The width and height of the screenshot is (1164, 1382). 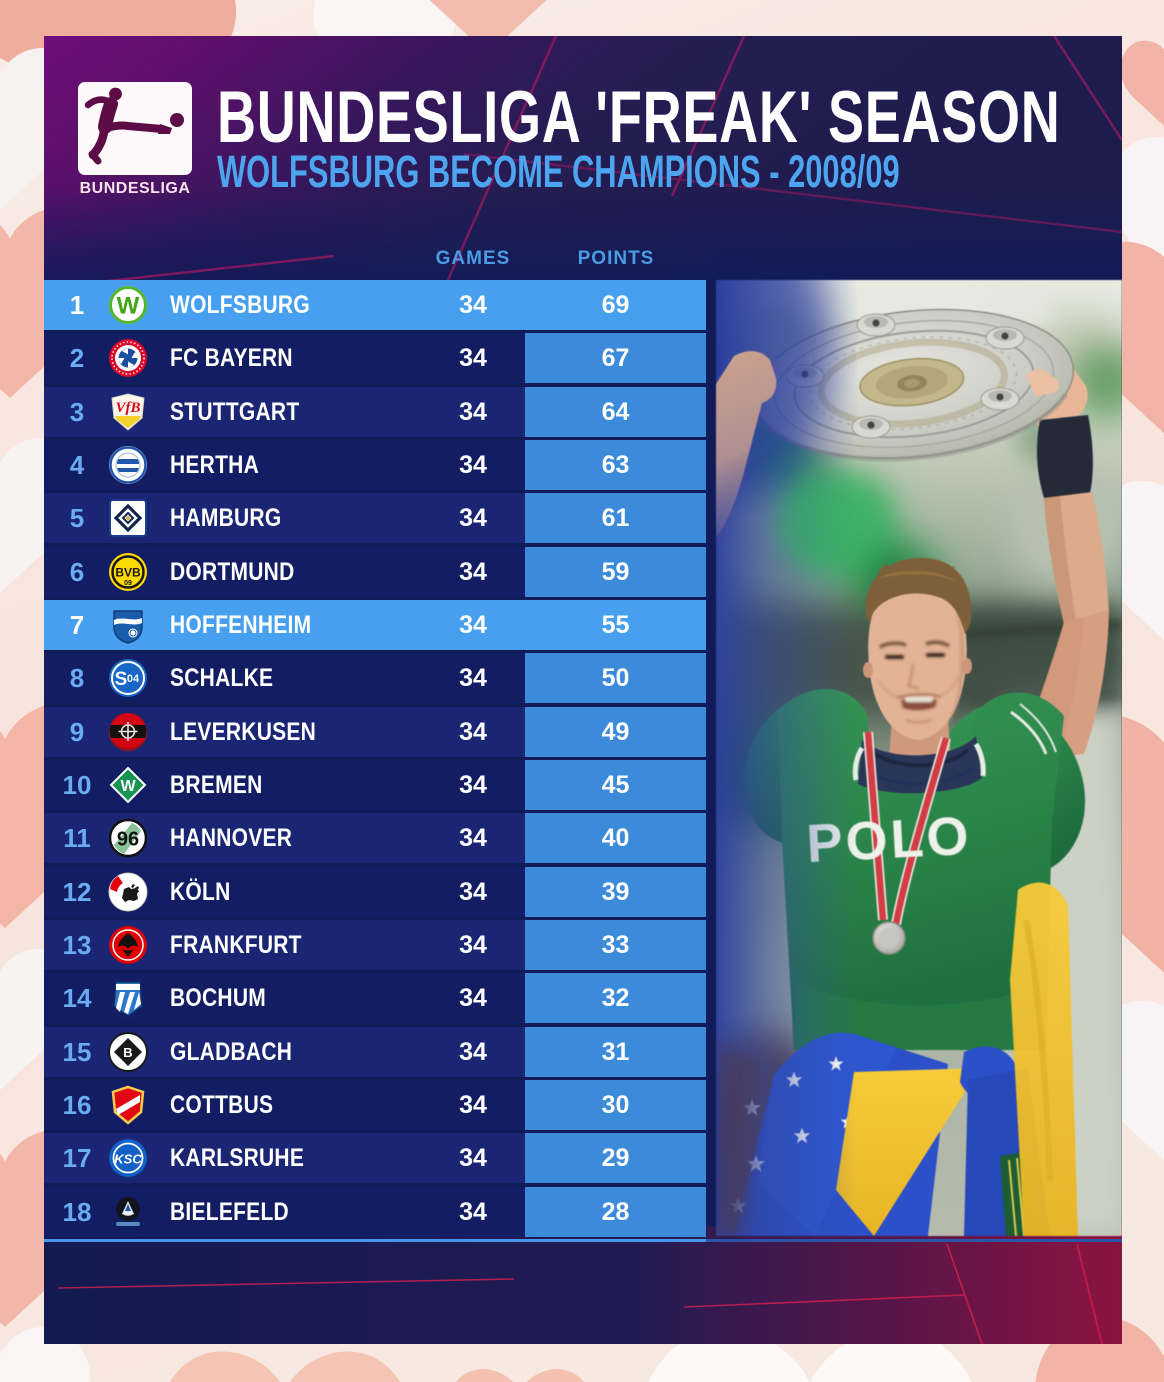 I want to click on svg-text: 09, so click(x=128, y=583).